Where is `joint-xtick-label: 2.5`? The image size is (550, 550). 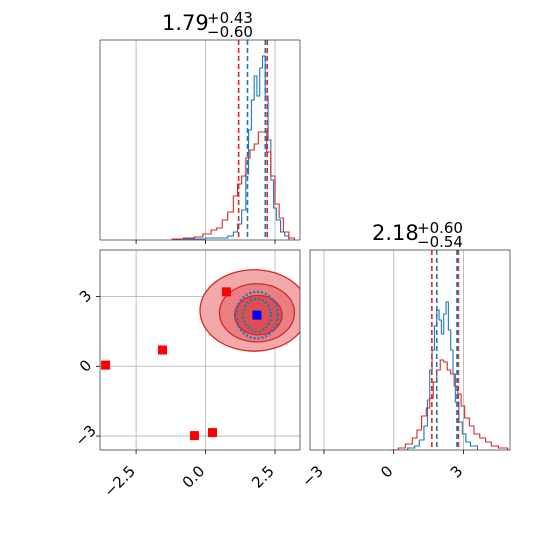
joint-xtick-label: 2.5 is located at coordinates (263, 477).